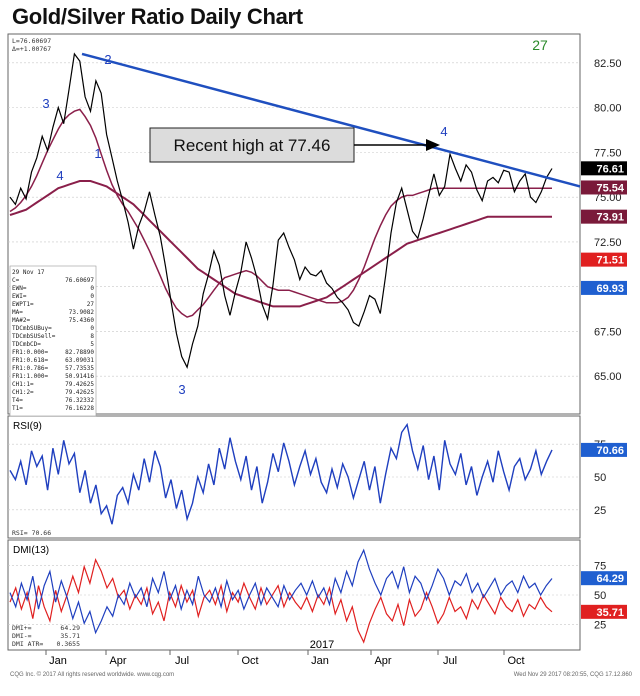  What do you see at coordinates (34, 336) in the screenshot?
I see `info-box-key: TDCmbSUSell=` at bounding box center [34, 336].